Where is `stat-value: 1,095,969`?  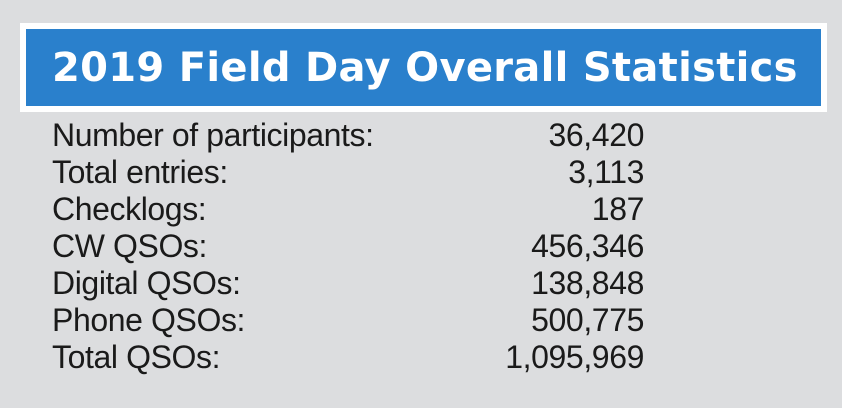
stat-value: 1,095,969 is located at coordinates (574, 357).